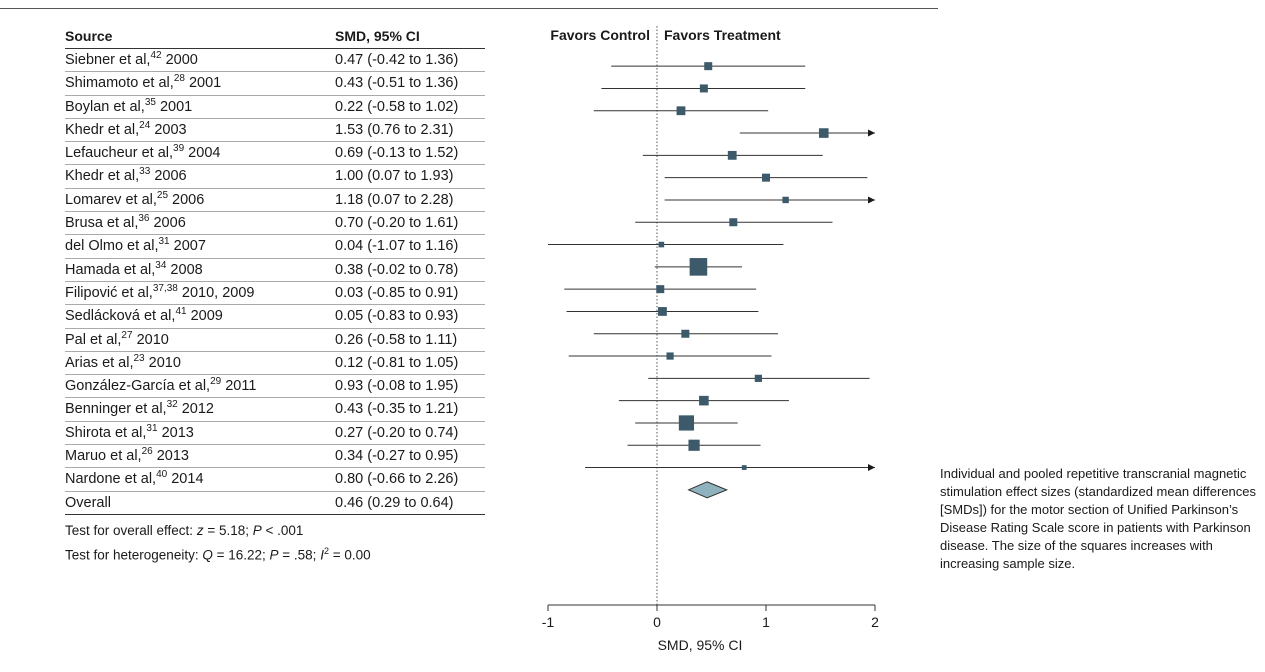  I want to click on study-ci-text: 0.22 (-0.58 to 1.02), so click(397, 106).